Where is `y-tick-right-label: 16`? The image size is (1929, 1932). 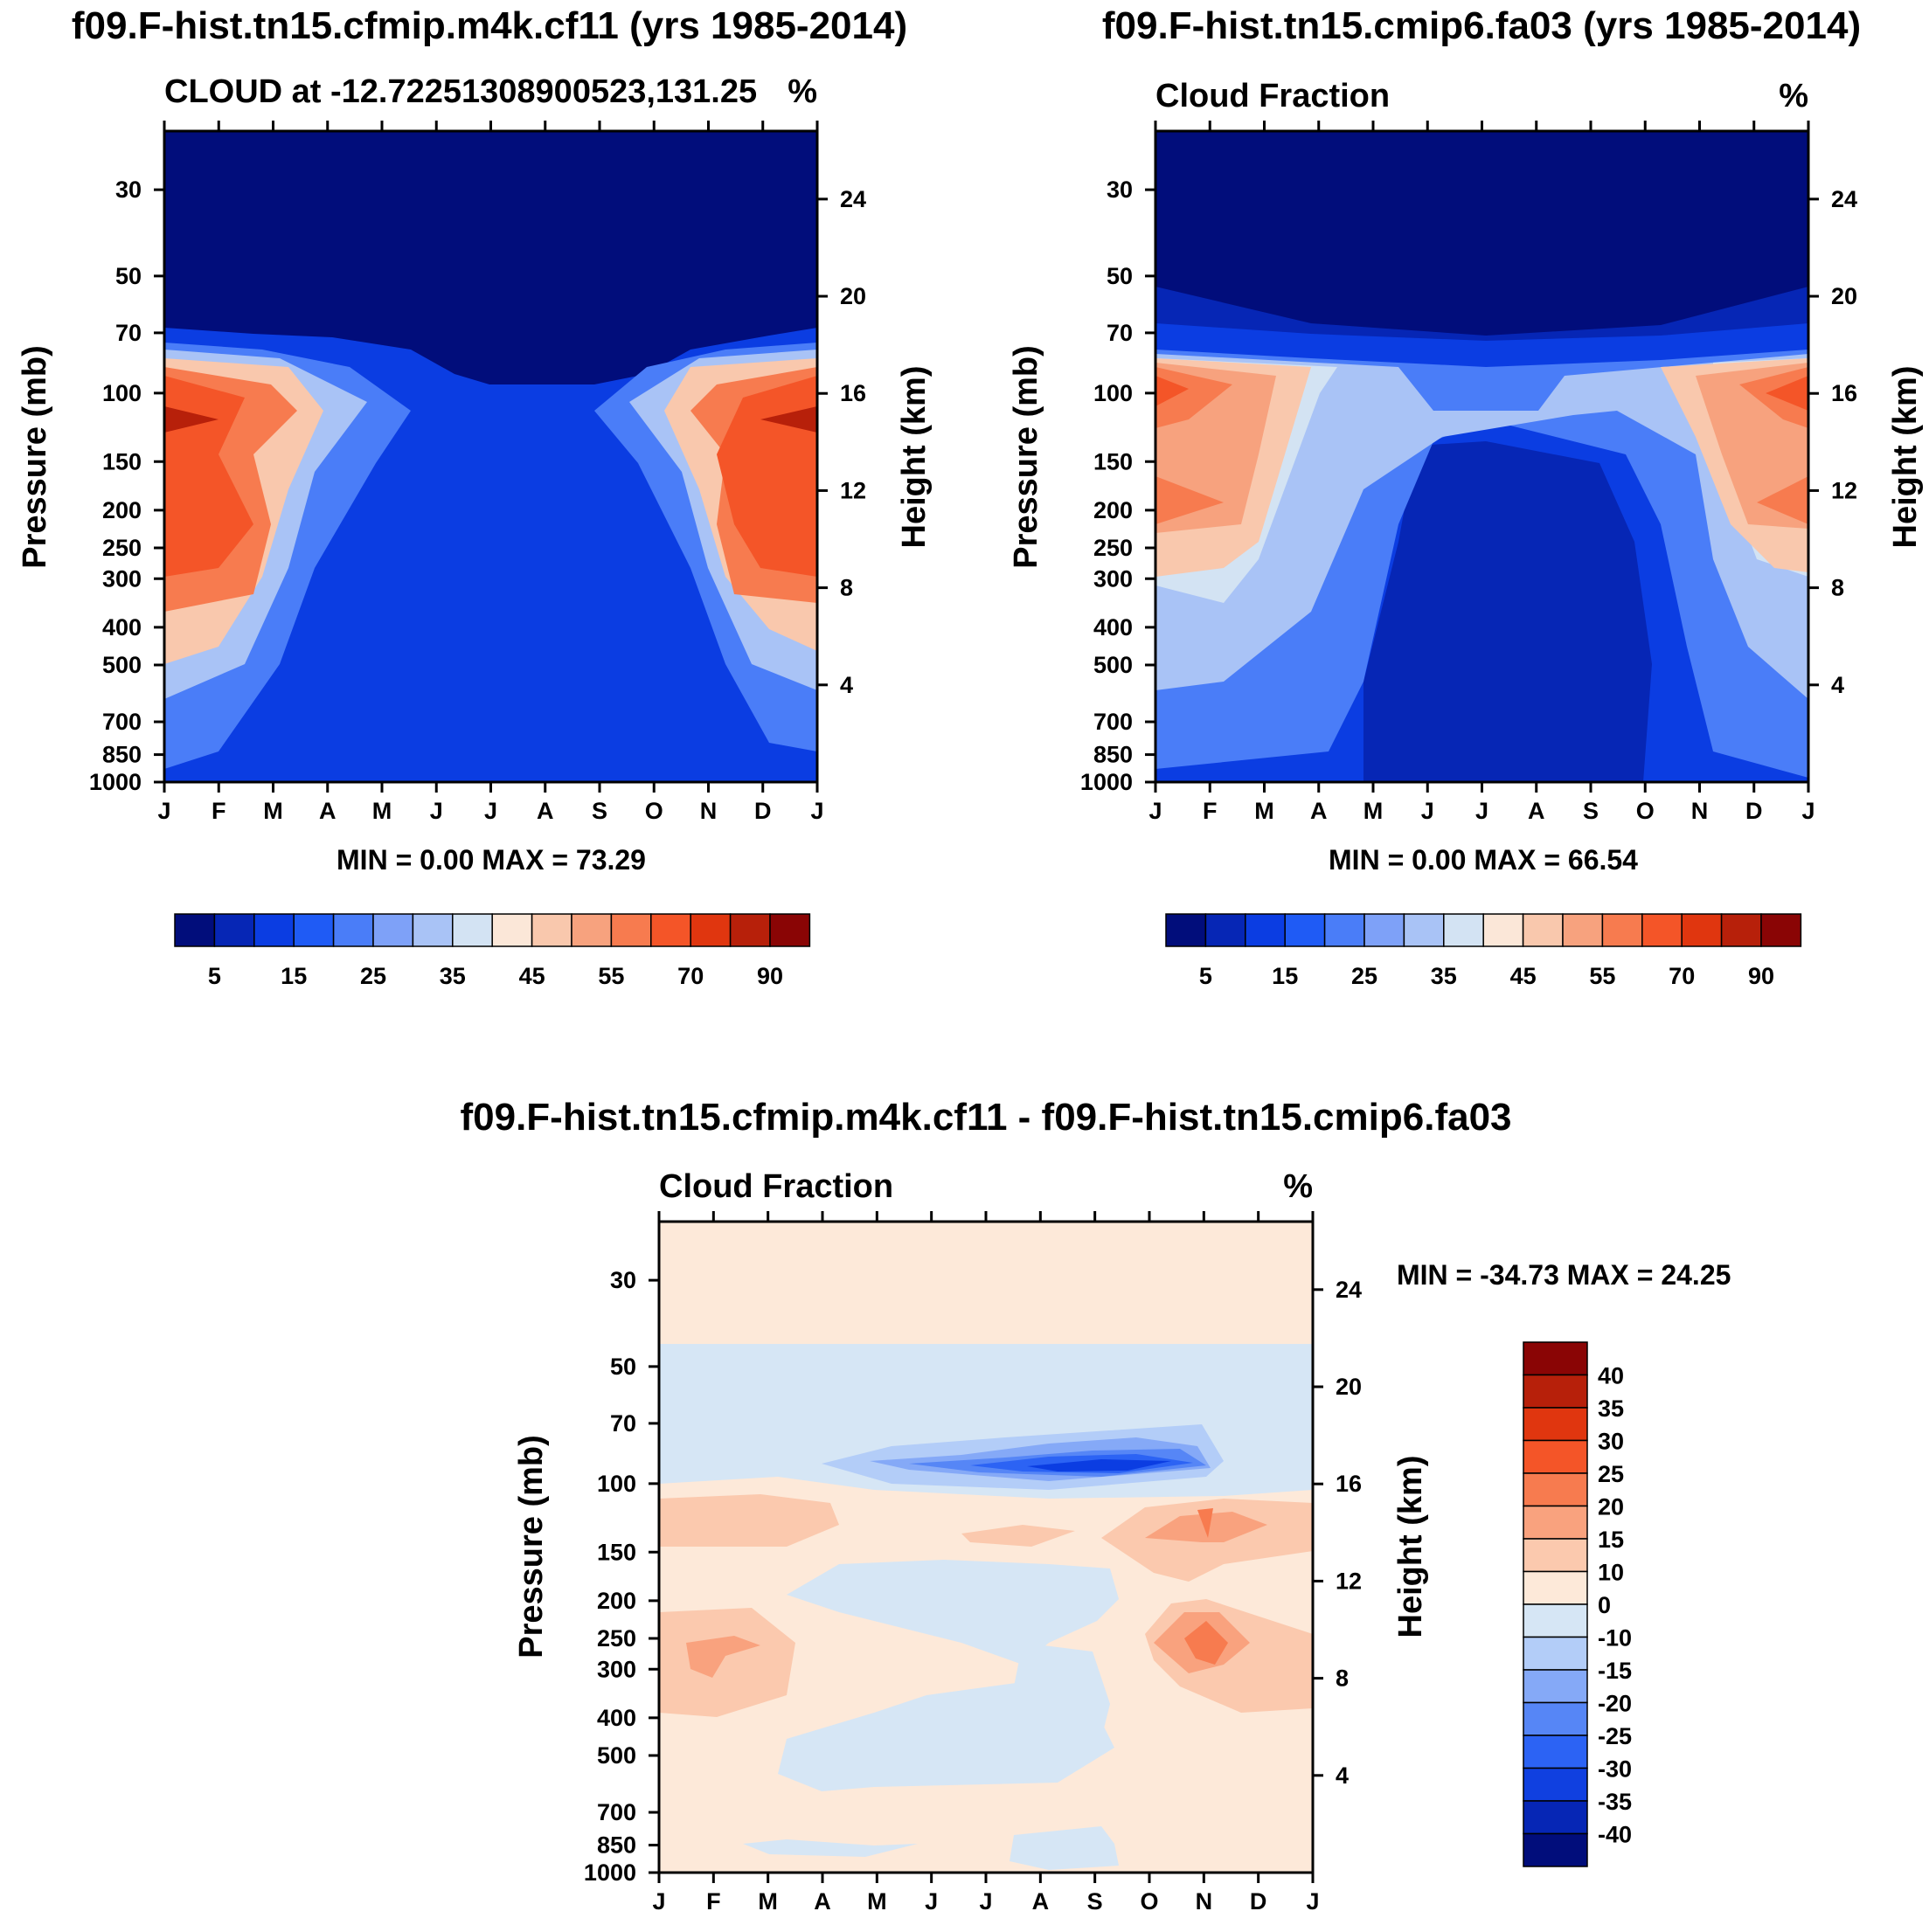
y-tick-right-label: 16 is located at coordinates (853, 393).